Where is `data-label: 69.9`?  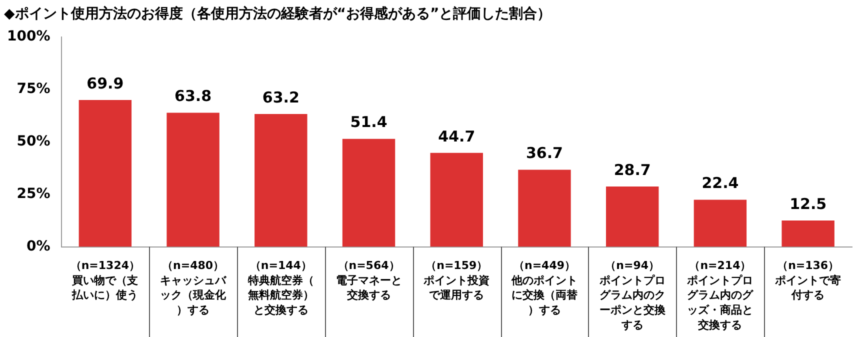
data-label: 69.9 is located at coordinates (105, 83).